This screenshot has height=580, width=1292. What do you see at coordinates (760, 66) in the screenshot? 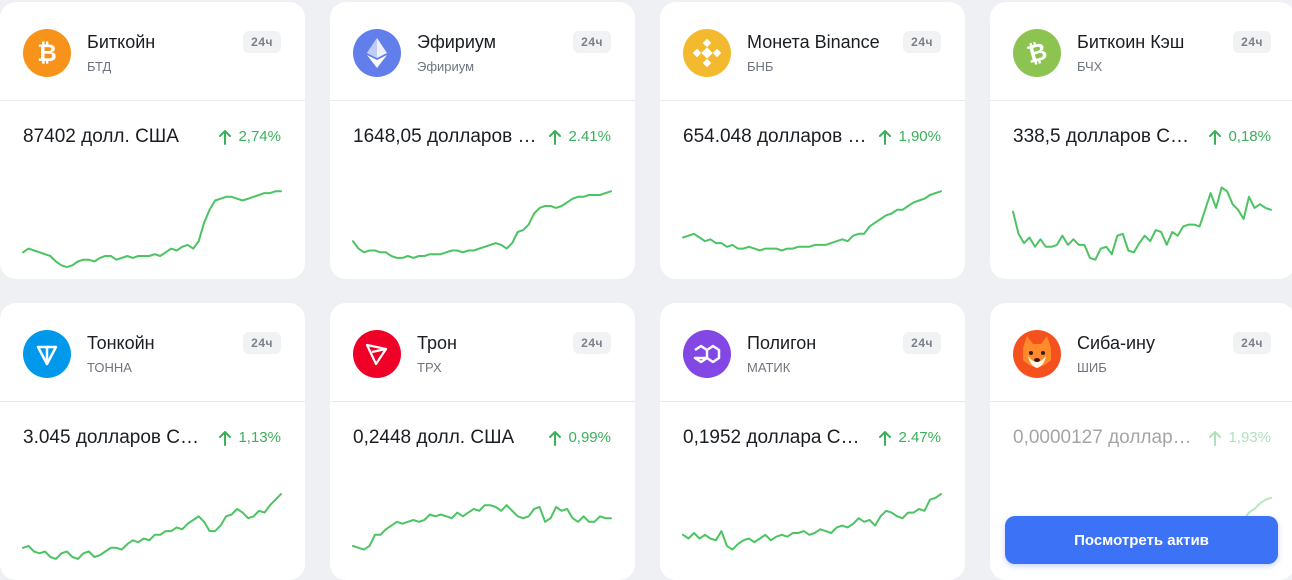
I see `asset-ticker: БНБ` at bounding box center [760, 66].